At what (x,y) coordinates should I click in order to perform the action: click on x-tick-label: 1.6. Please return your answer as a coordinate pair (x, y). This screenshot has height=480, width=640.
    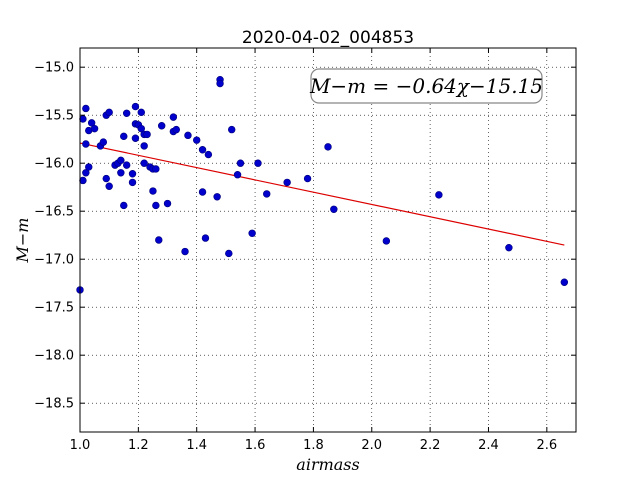
    Looking at the image, I should click on (255, 445).